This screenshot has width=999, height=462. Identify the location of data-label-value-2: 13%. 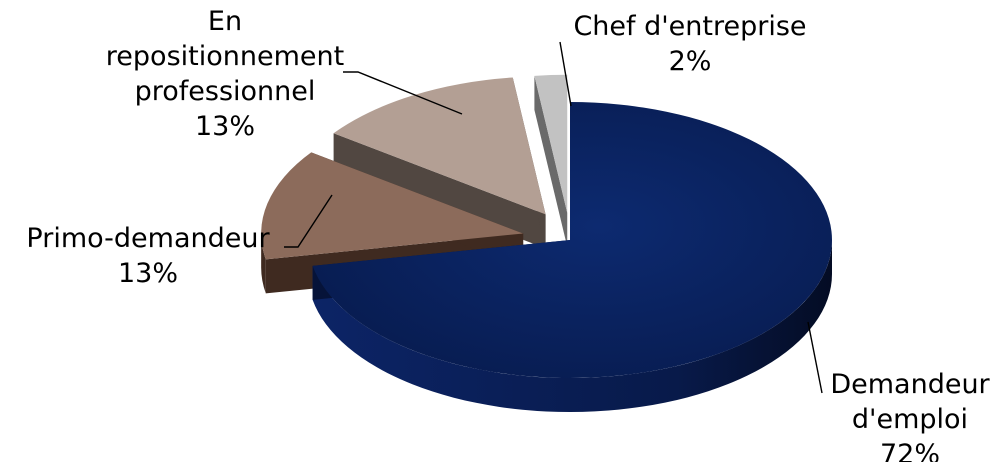
(225, 126).